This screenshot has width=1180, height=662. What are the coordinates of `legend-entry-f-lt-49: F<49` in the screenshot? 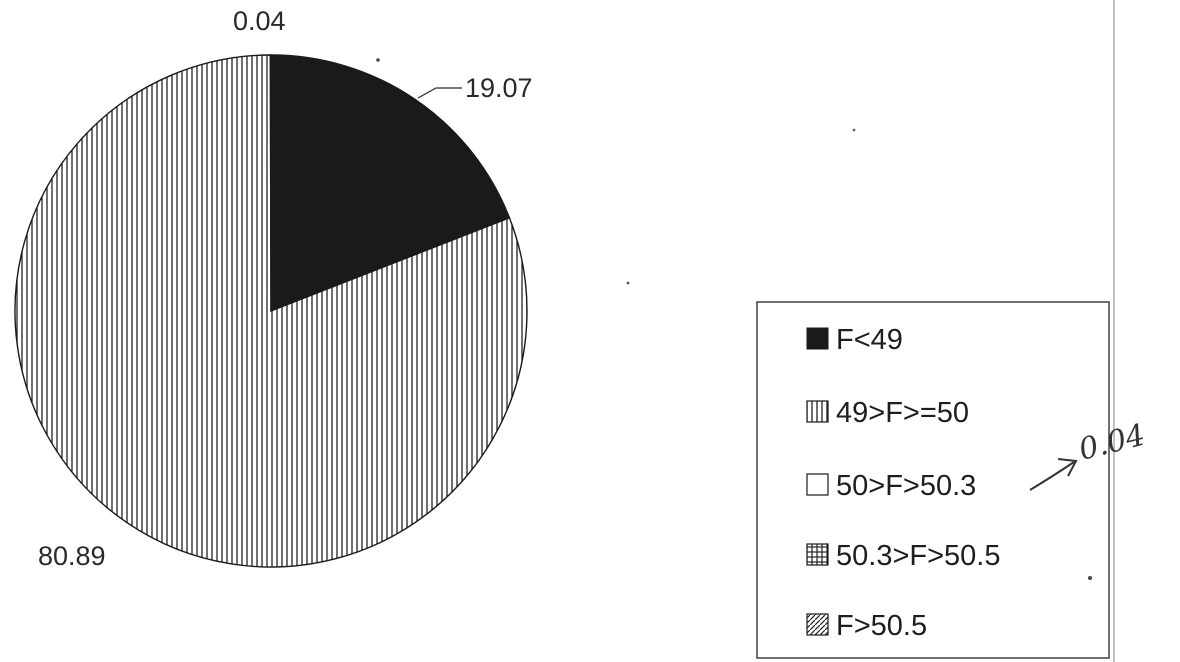 It's located at (854, 340).